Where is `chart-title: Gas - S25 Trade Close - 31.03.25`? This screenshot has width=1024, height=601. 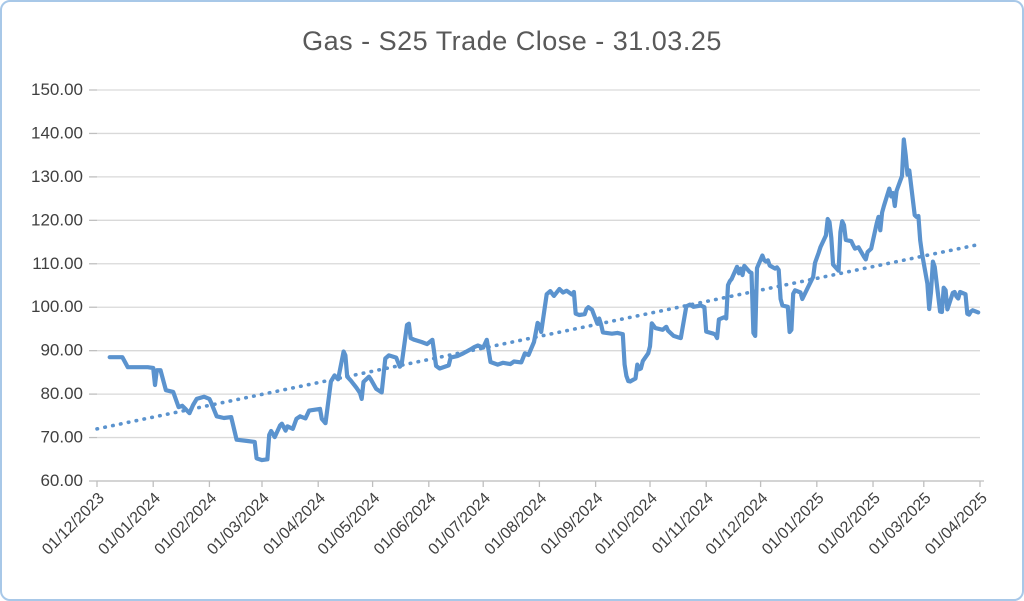
chart-title: Gas - S25 Trade Close - 31.03.25 is located at coordinates (512, 41).